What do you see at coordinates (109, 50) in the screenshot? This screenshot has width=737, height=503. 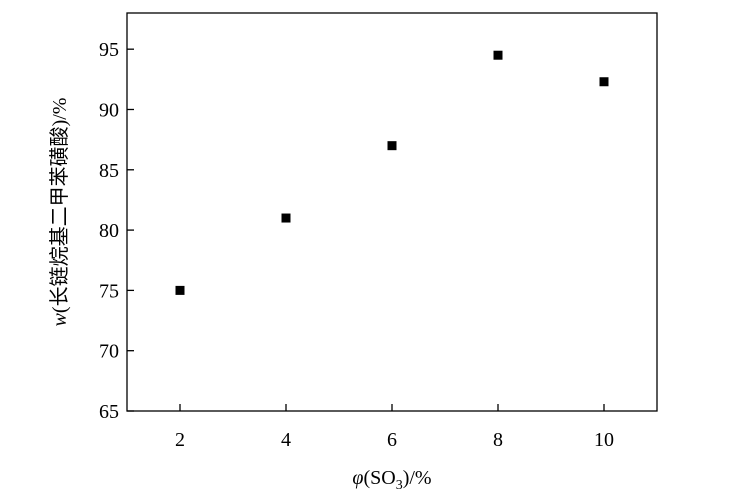 I see `y-tick-label: 95` at bounding box center [109, 50].